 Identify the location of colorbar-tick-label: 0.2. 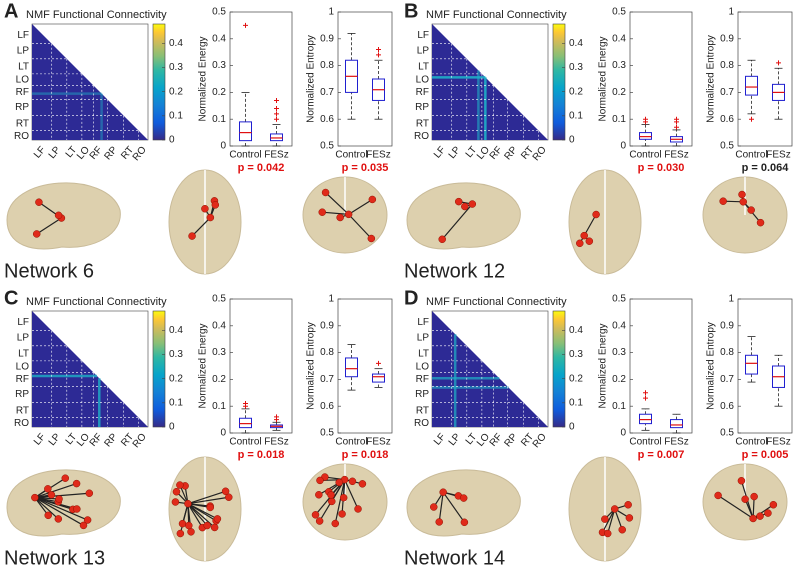
(176, 91).